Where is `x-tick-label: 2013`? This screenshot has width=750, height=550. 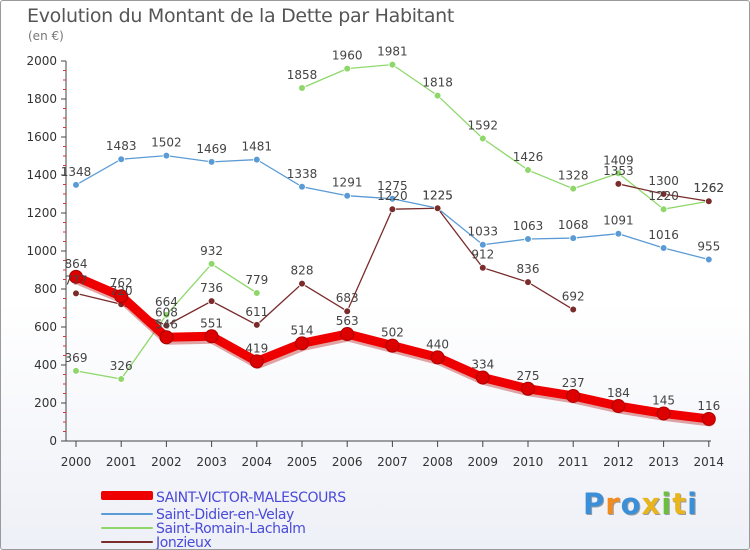
x-tick-label: 2013 is located at coordinates (663, 462).